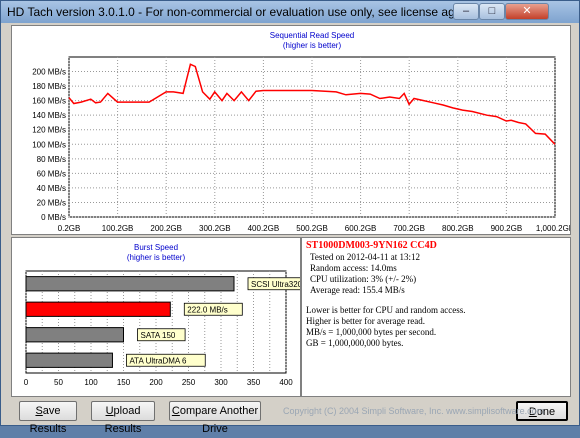 This screenshot has height=438, width=580. I want to click on x-tick-label: 1,000.2GB, so click(553, 228).